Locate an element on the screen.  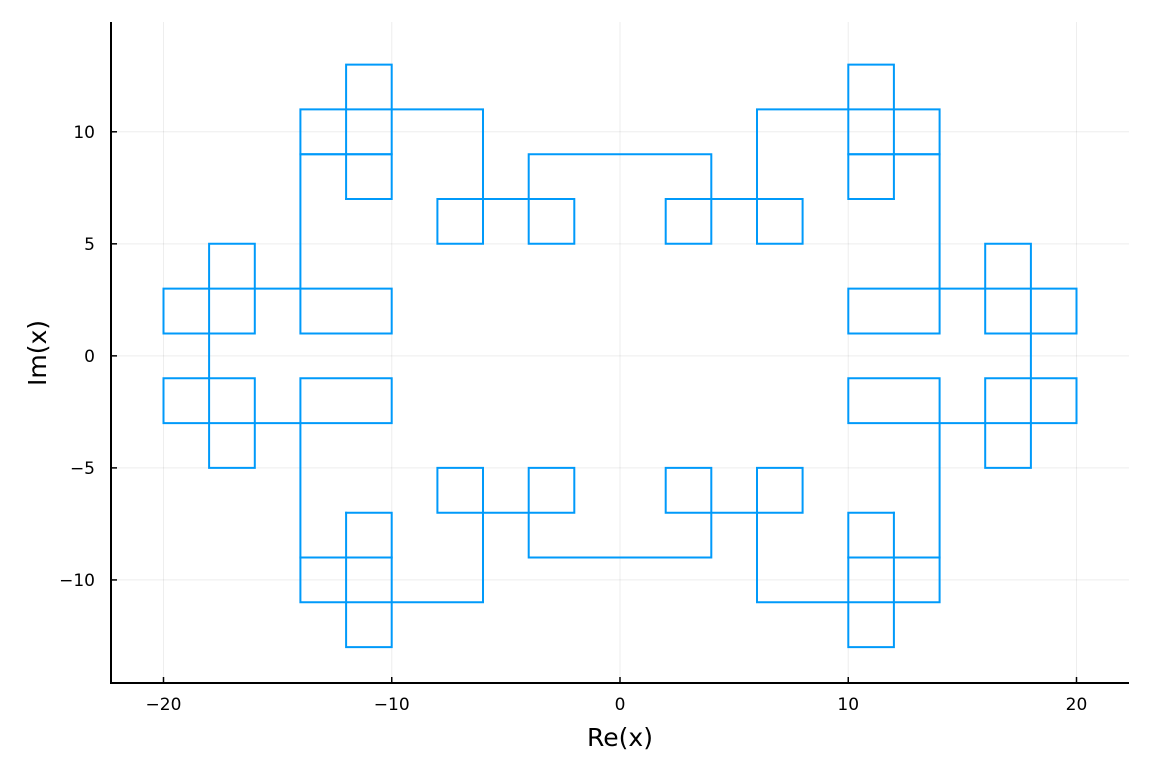
x-axis-title: Re(x) is located at coordinates (620, 737).